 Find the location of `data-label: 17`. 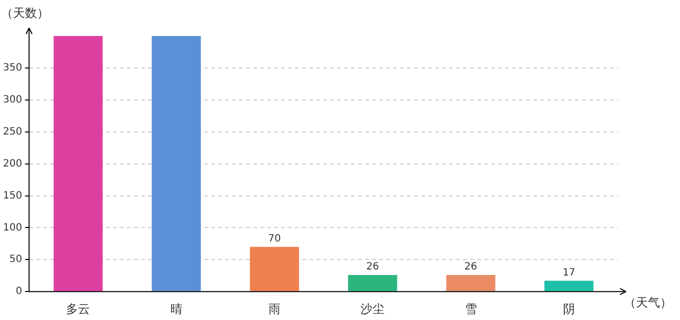

data-label: 17 is located at coordinates (569, 272).